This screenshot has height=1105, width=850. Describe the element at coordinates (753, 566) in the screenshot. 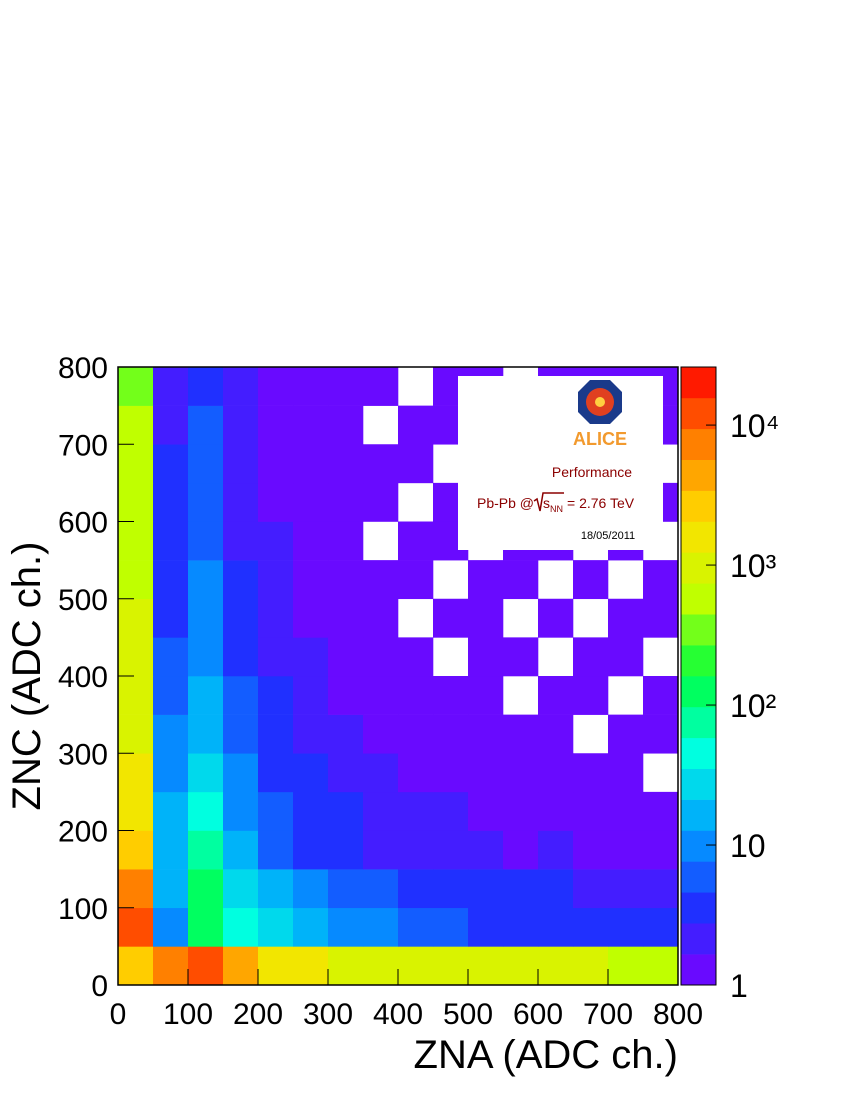

I see `colorbar-tick-label: 10³` at that location.